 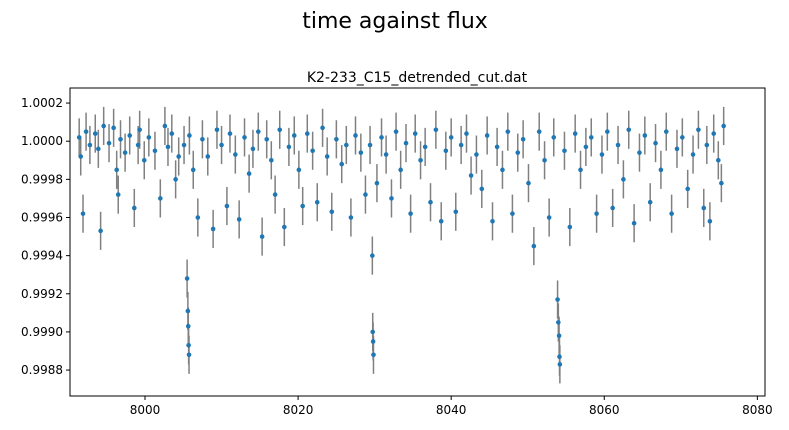 I want to click on x-tick-label: 8080, so click(x=757, y=410).